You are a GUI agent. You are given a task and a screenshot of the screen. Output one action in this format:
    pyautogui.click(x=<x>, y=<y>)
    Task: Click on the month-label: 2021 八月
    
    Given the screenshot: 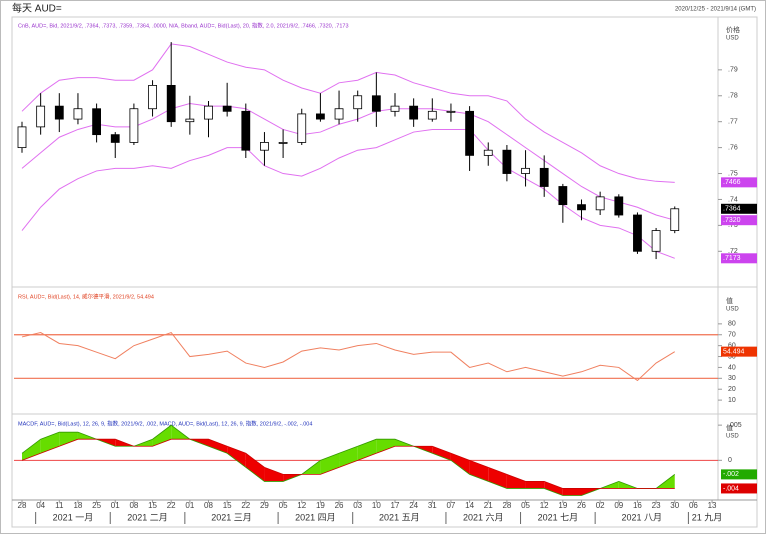 What is the action you would take?
    pyautogui.click(x=642, y=517)
    